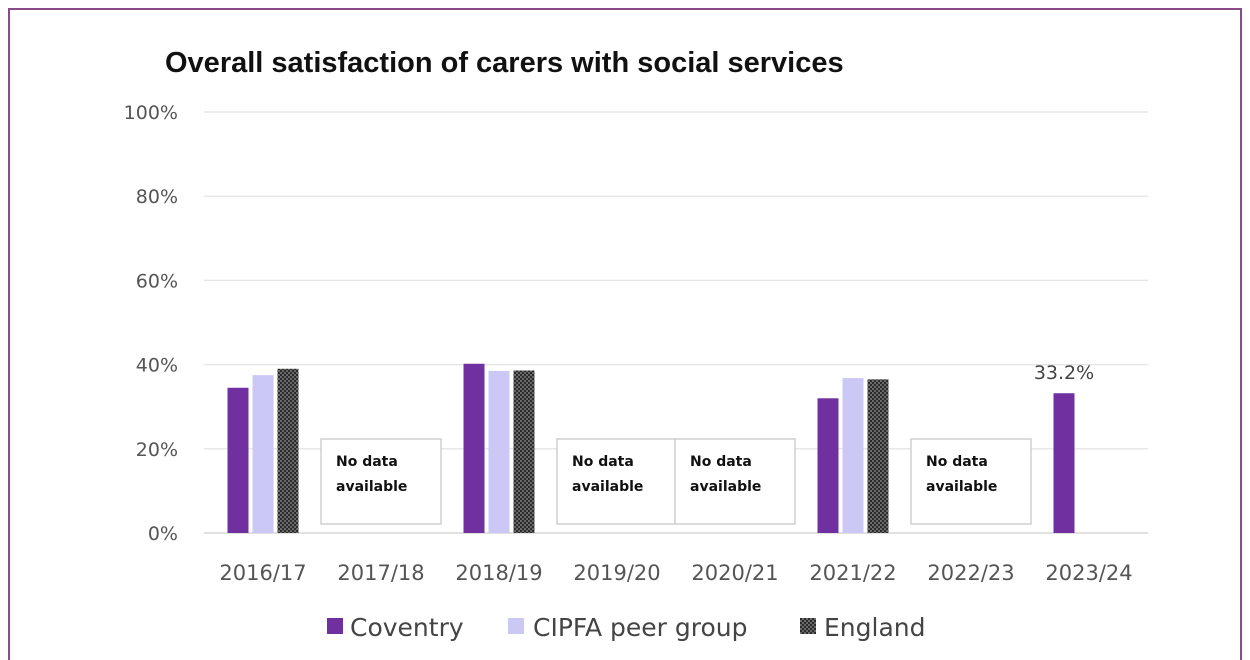 The height and width of the screenshot is (660, 1250). I want to click on y-axis: 0% 20% 40% 60% 80% 100%, so click(151, 323).